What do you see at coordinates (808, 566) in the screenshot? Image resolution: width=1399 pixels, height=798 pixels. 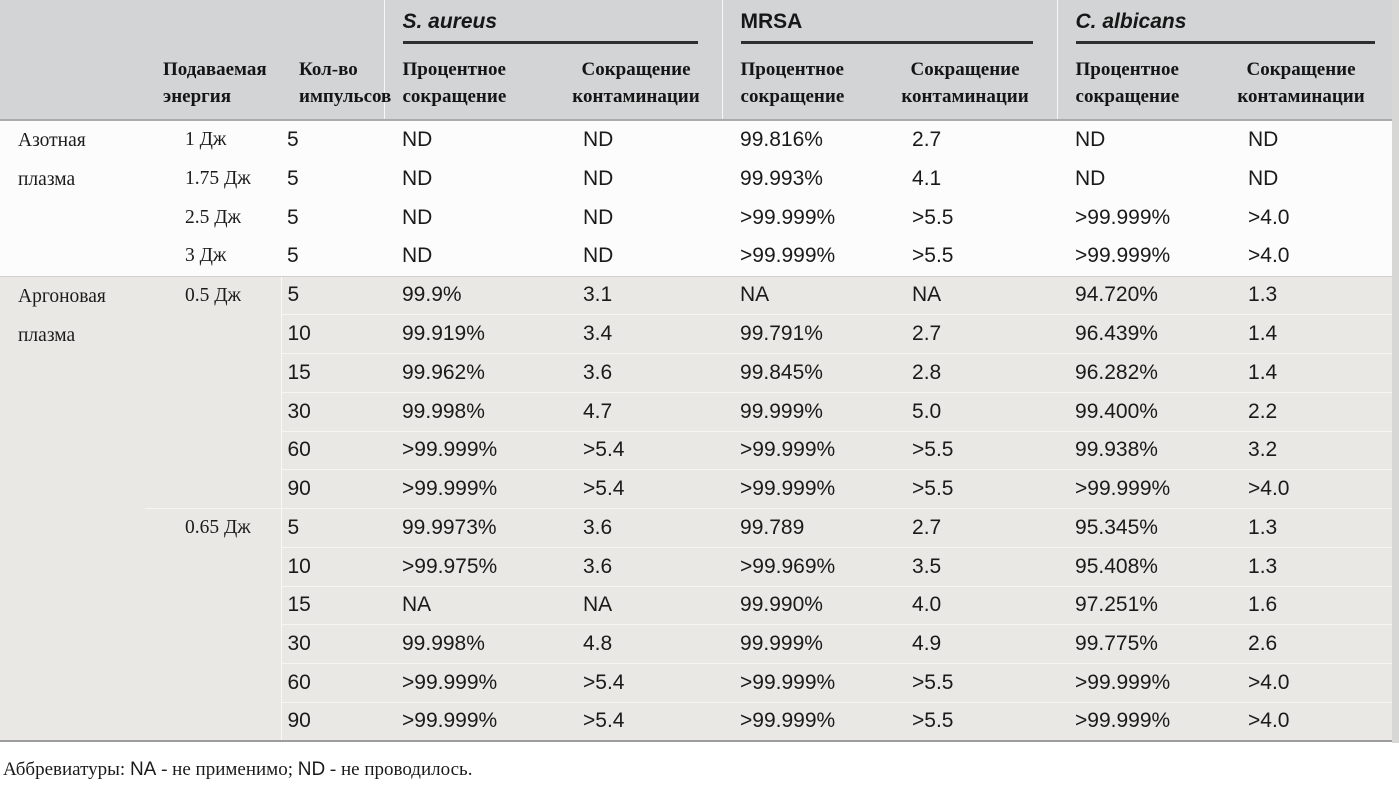 I see `cell-mrsa-percent: >99.969%` at bounding box center [808, 566].